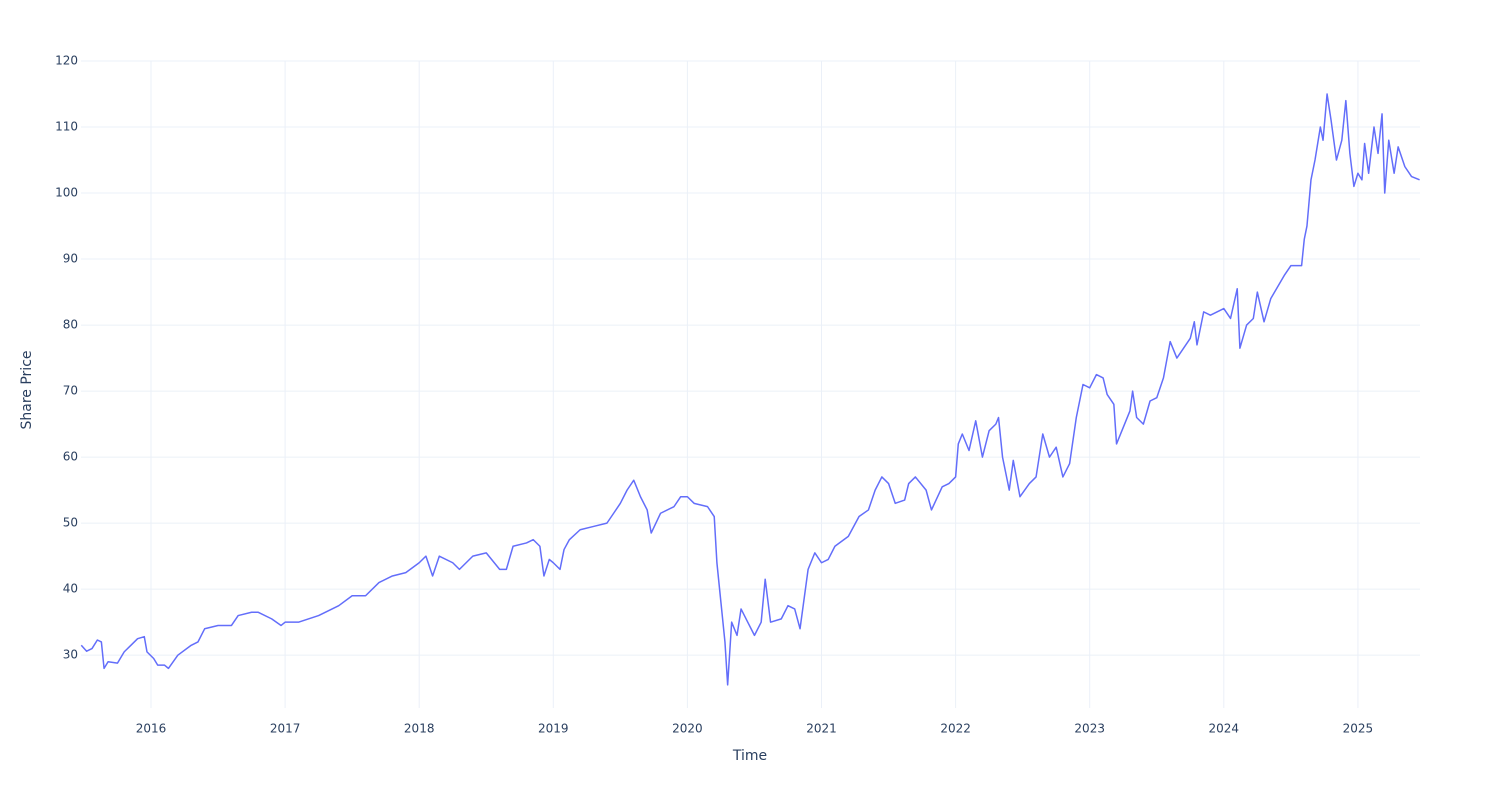  I want to click on x-tick-label: 2020, so click(687, 729).